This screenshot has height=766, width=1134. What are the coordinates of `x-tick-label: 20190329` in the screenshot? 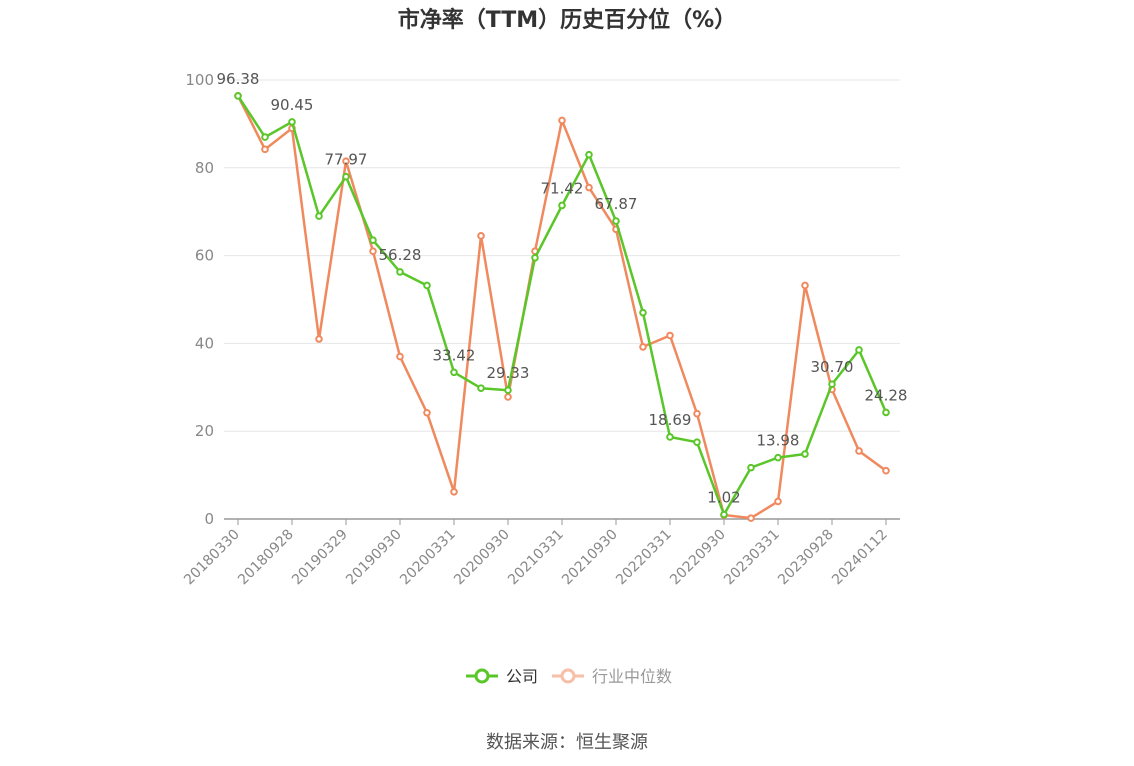 It's located at (320, 558).